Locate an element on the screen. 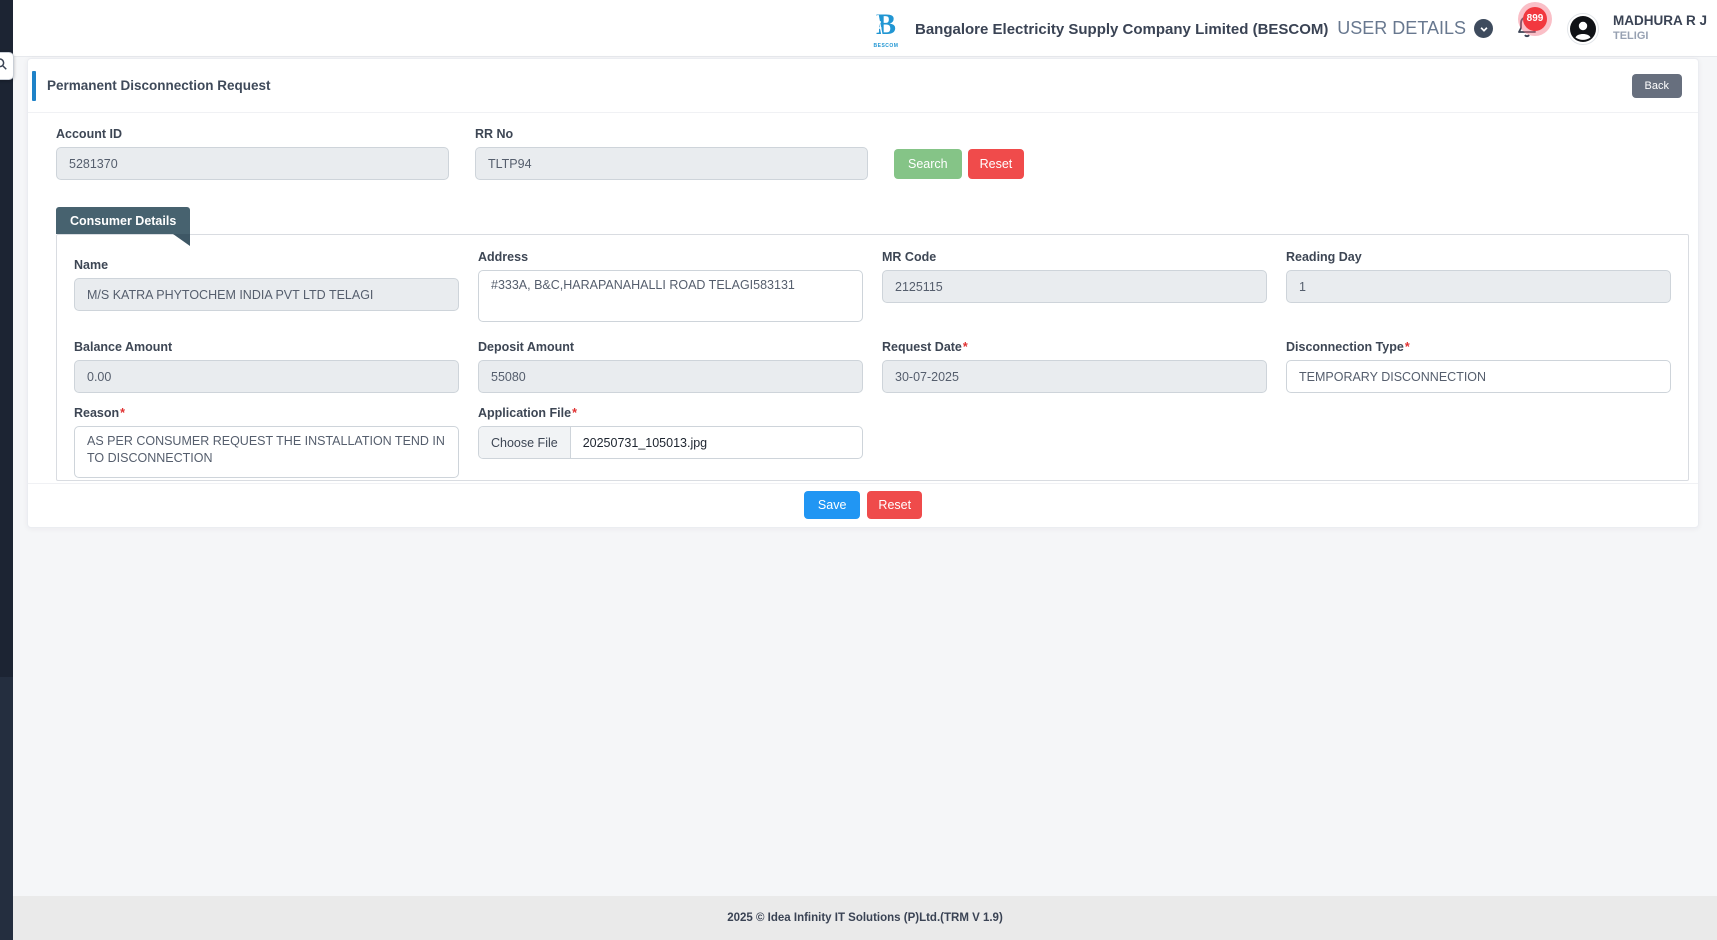 The height and width of the screenshot is (940, 1717). reason-input is located at coordinates (266, 452).